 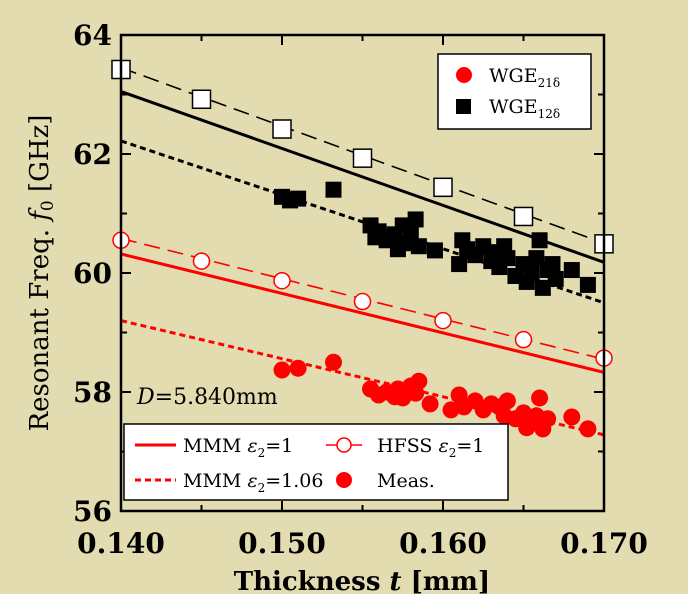 I want to click on y-axis-label: Resonant Freq. f0 [GHz], so click(x=41, y=273).